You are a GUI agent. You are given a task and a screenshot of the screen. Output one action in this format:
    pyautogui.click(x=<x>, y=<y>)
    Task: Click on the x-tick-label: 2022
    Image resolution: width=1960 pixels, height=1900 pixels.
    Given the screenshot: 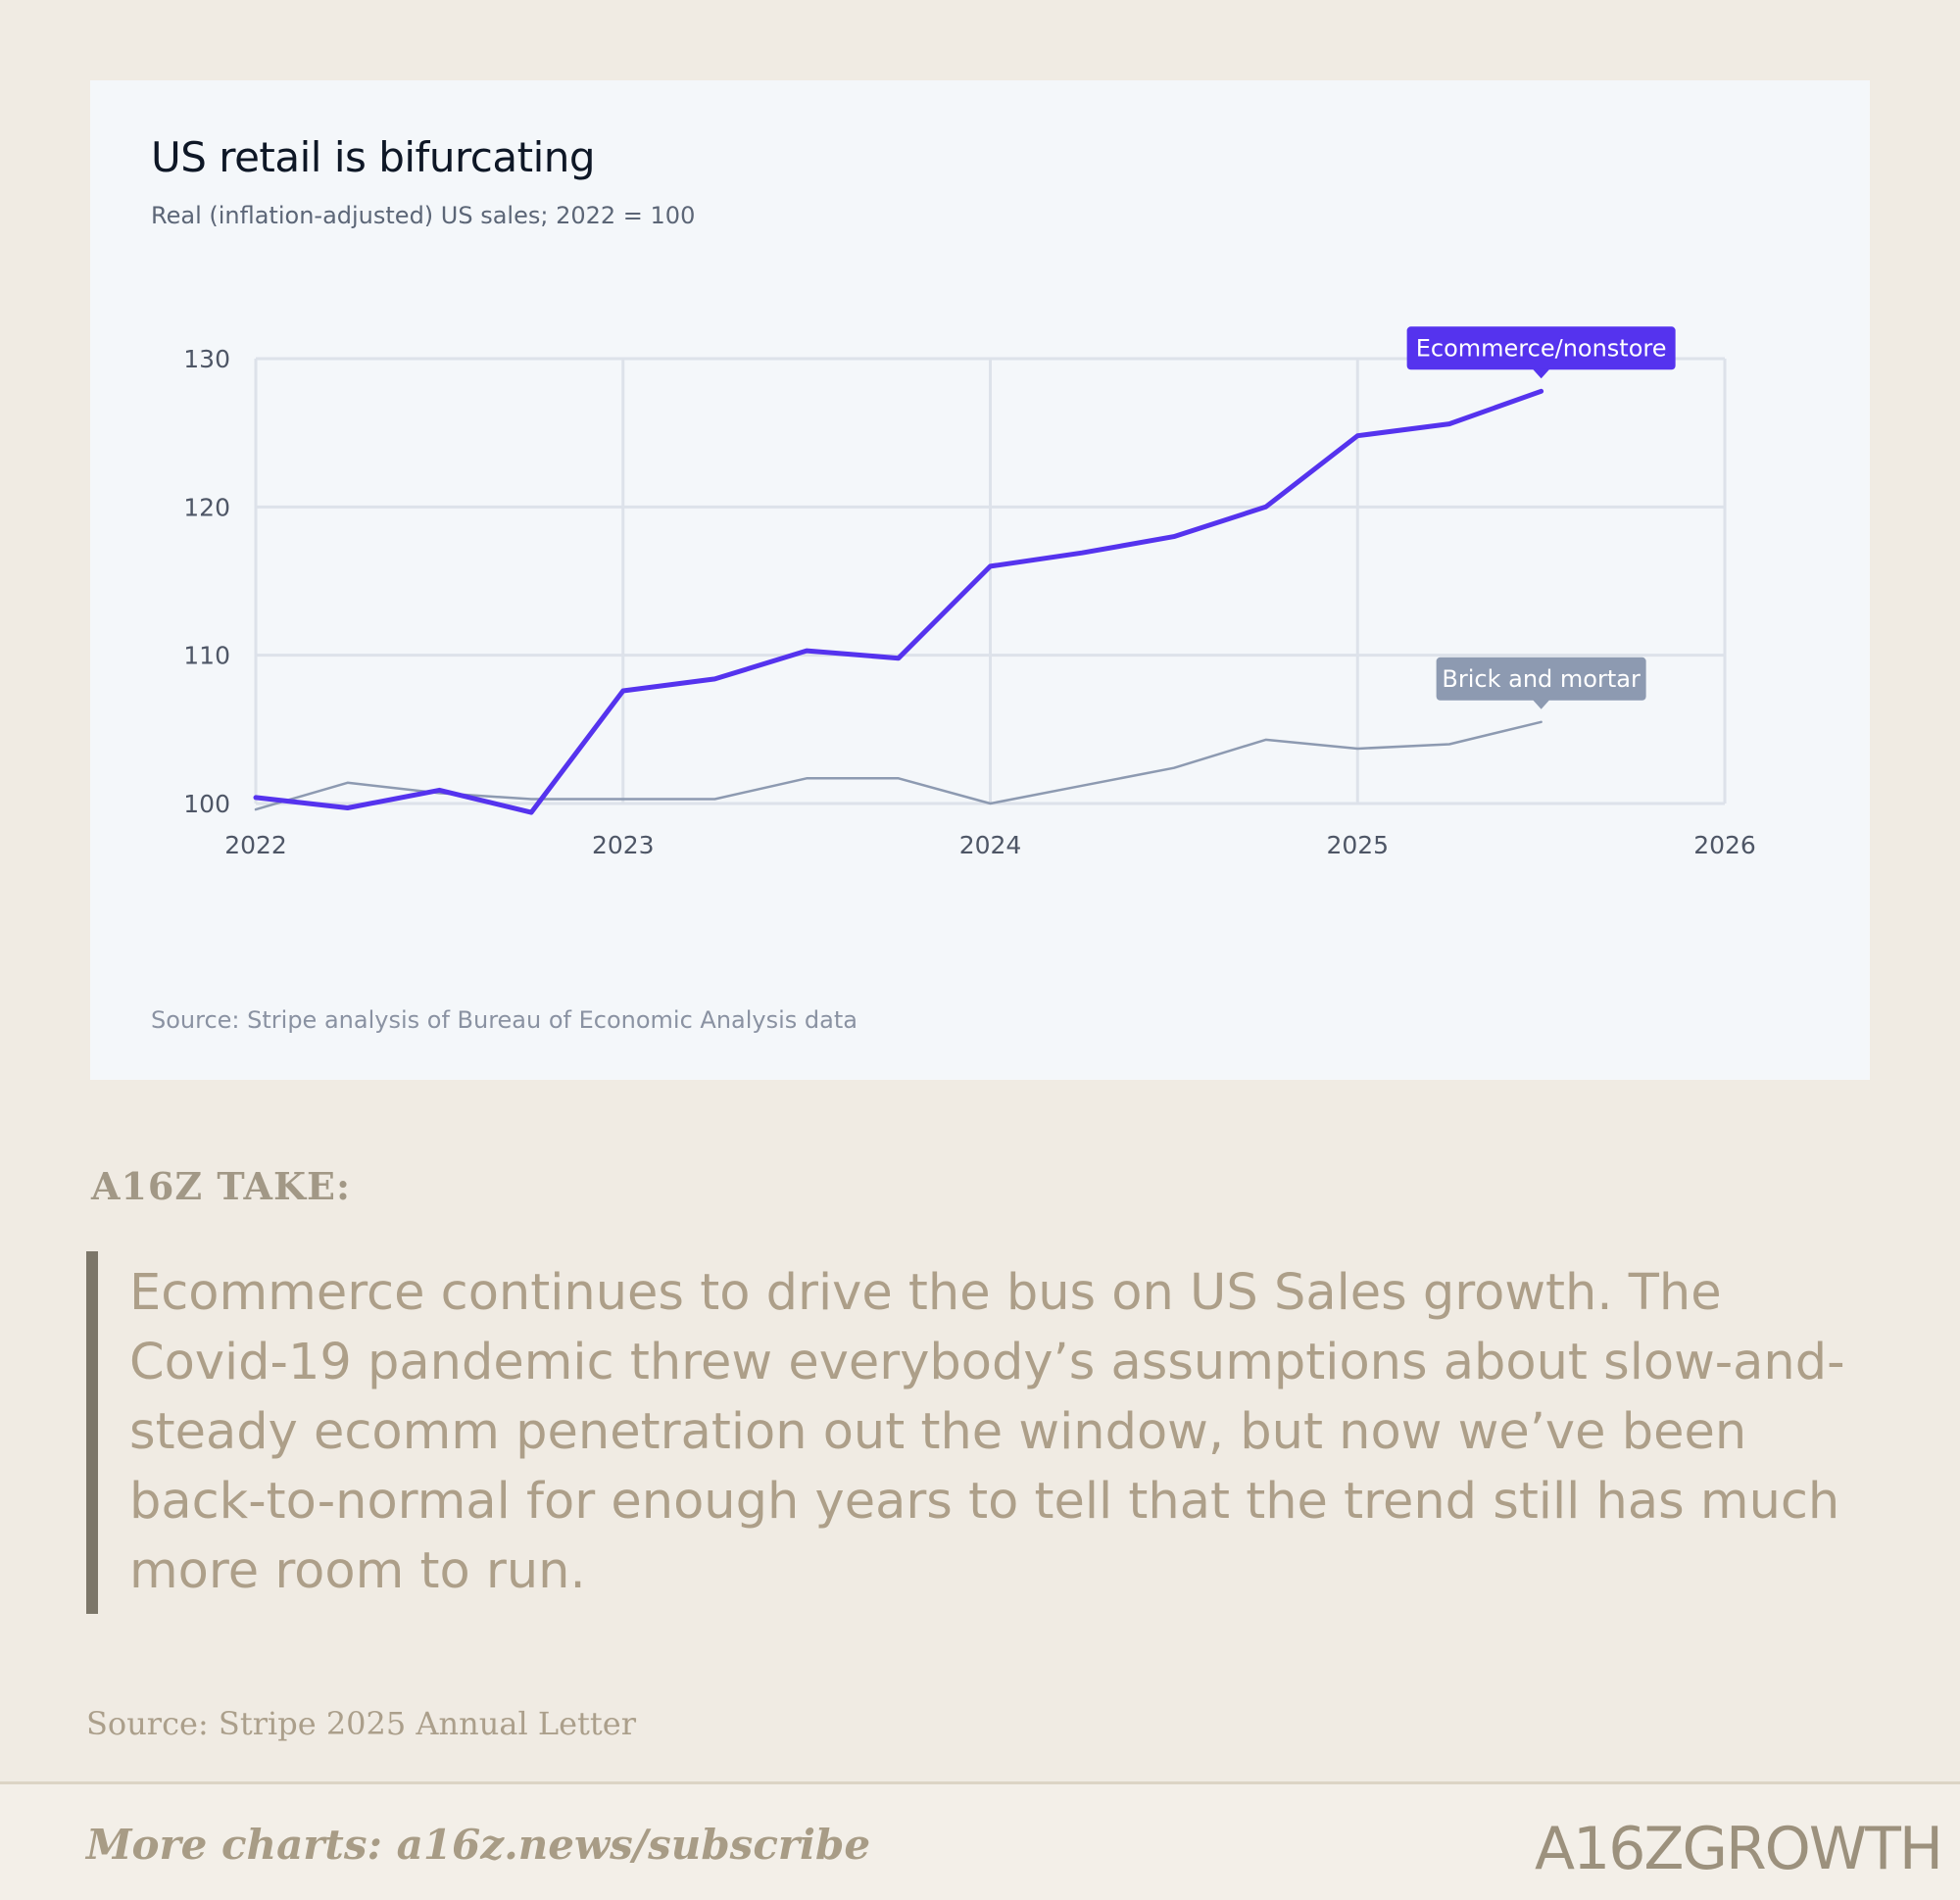 What is the action you would take?
    pyautogui.click(x=255, y=845)
    